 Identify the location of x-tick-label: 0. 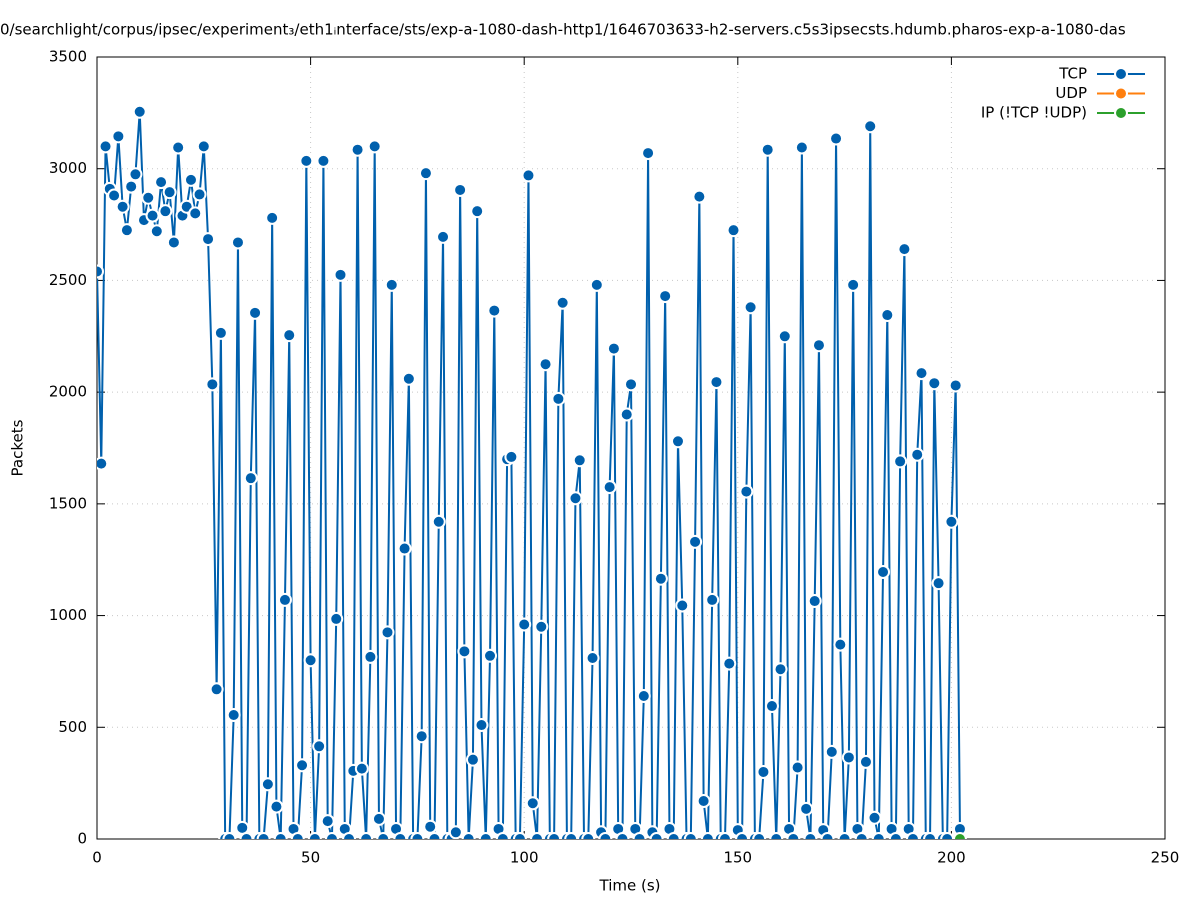
(97, 858).